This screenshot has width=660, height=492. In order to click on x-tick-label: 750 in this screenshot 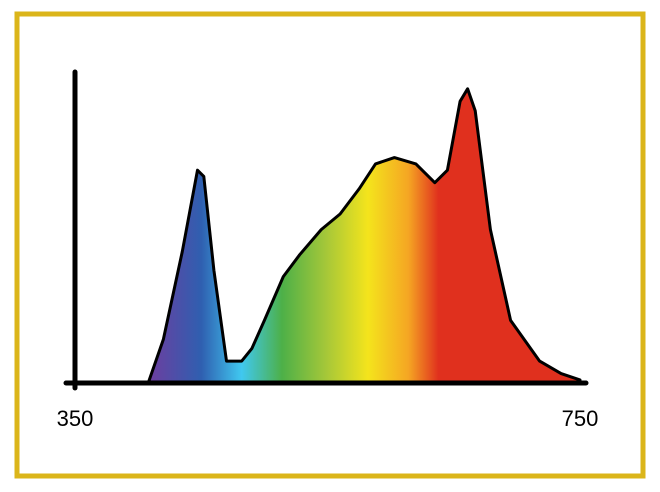, I will do `click(580, 418)`.